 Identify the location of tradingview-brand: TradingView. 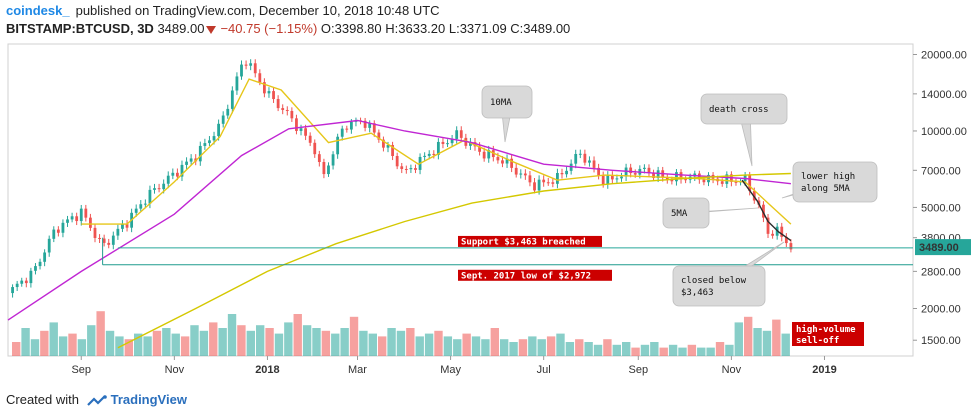
(148, 399).